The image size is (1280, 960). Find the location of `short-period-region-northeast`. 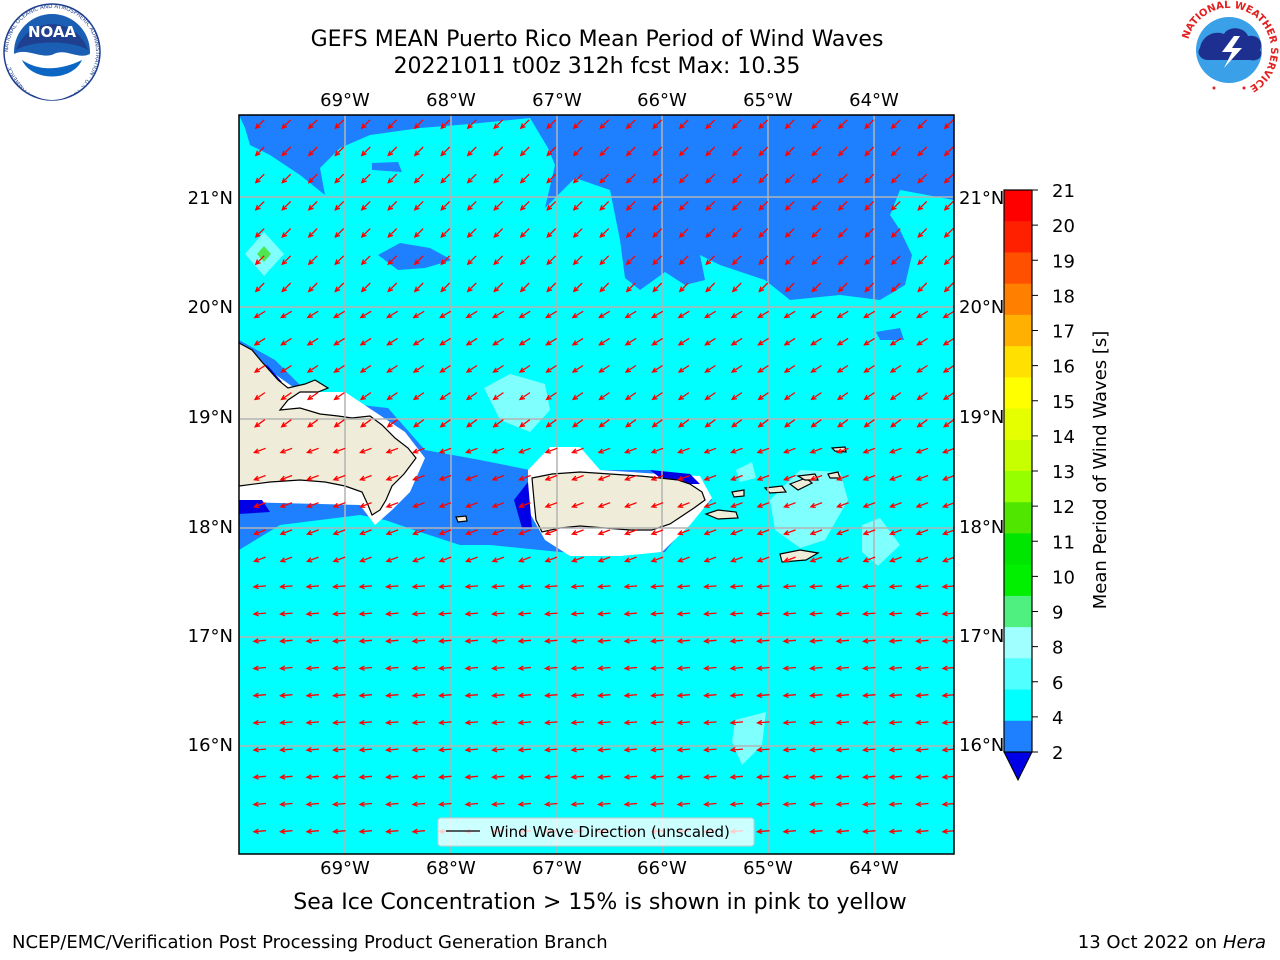

short-period-region-northeast is located at coordinates (596, 207).